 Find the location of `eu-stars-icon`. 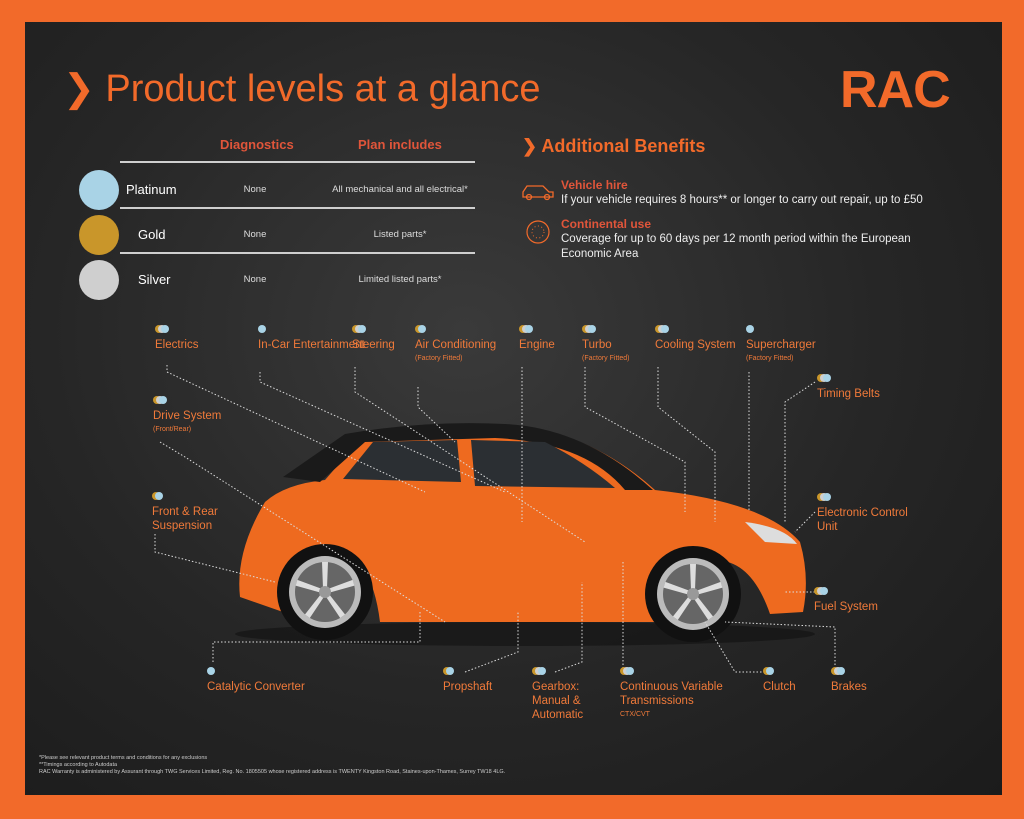

eu-stars-icon is located at coordinates (538, 232).